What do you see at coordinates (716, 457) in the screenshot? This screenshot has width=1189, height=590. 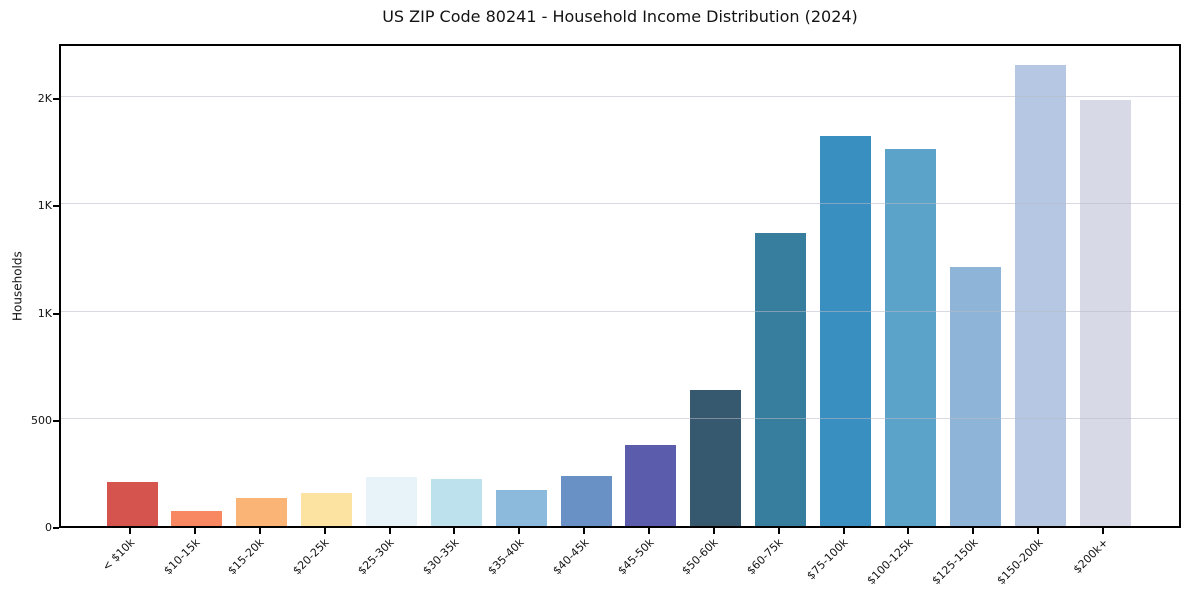 I see `bar-$50-60k` at bounding box center [716, 457].